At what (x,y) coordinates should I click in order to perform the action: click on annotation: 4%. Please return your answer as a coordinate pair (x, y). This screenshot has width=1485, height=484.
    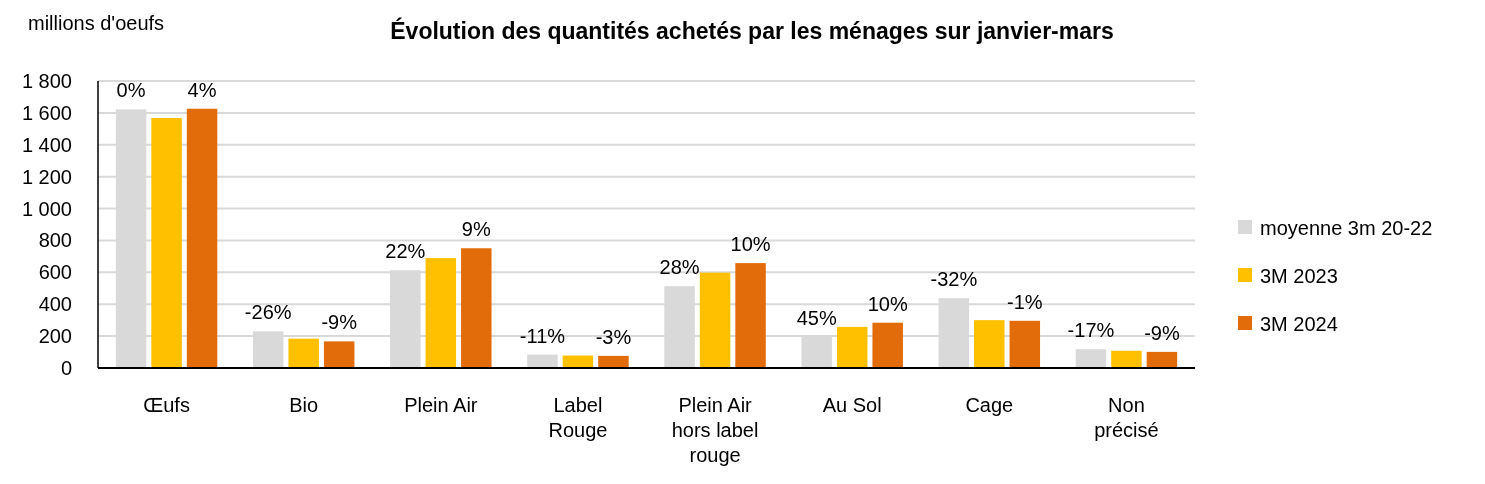
    Looking at the image, I should click on (202, 89).